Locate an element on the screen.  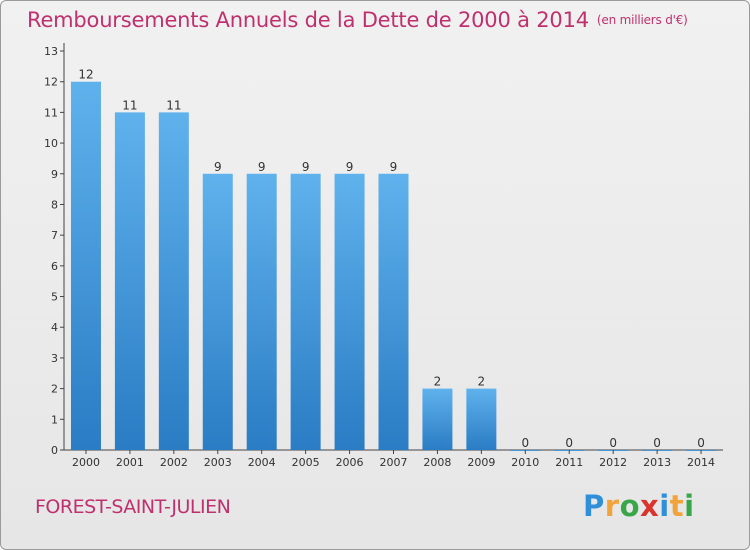
logo-letter: t is located at coordinates (677, 506).